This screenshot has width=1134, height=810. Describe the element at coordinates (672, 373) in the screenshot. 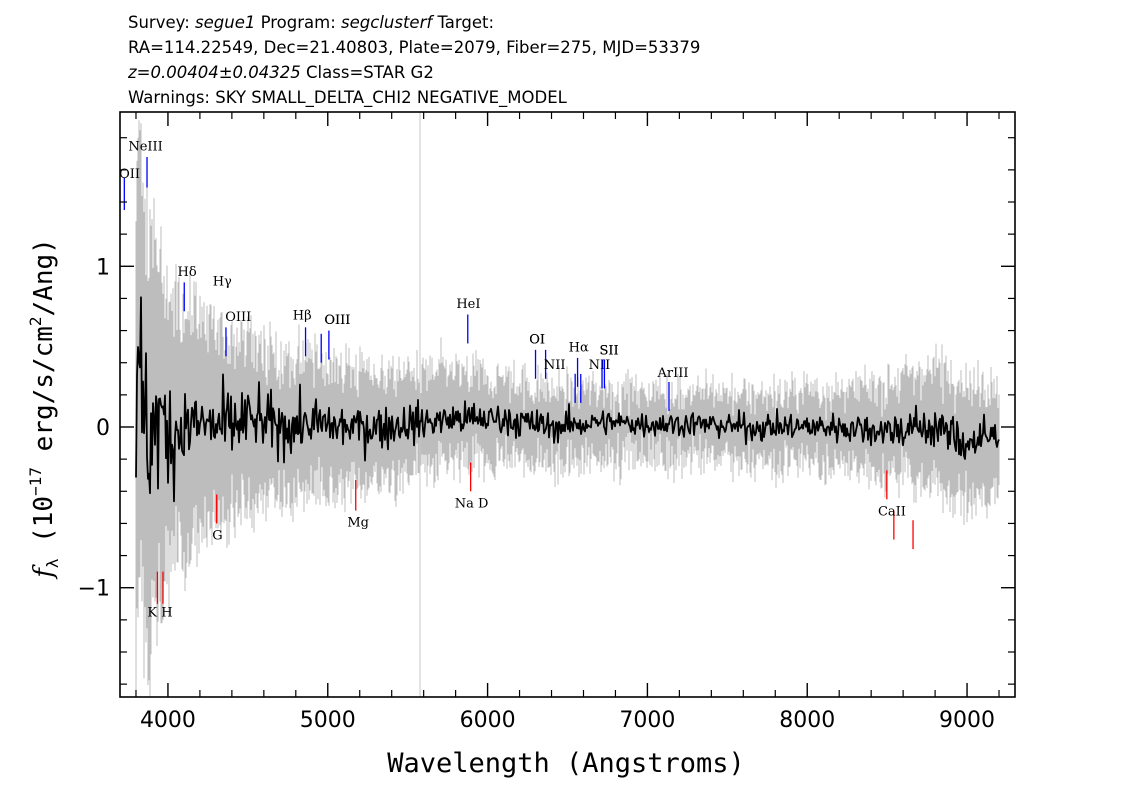

I see `emission-line-label: ArIII` at that location.